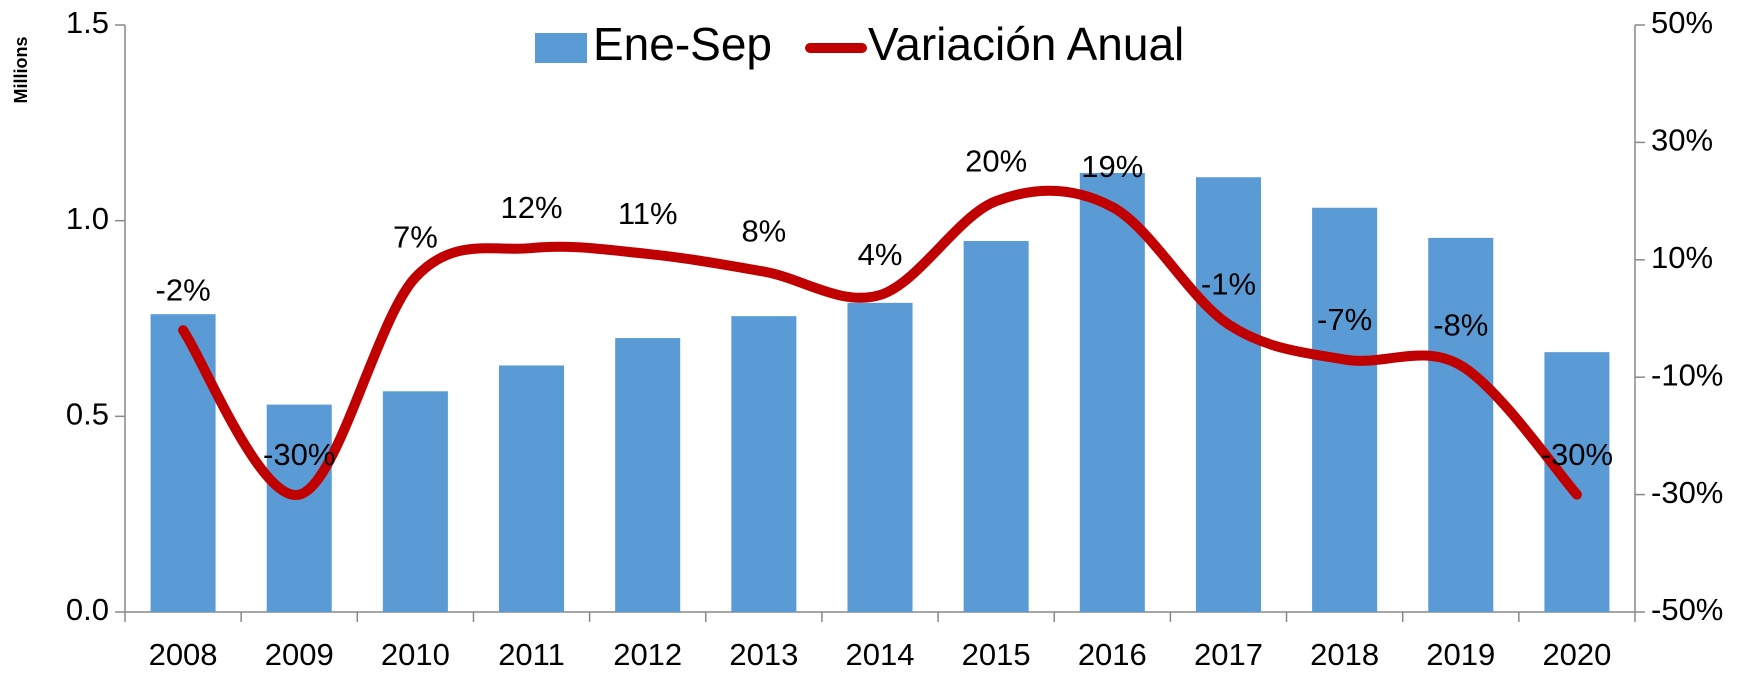 The height and width of the screenshot is (673, 1751). I want to click on legend-swatch, so click(561, 48).